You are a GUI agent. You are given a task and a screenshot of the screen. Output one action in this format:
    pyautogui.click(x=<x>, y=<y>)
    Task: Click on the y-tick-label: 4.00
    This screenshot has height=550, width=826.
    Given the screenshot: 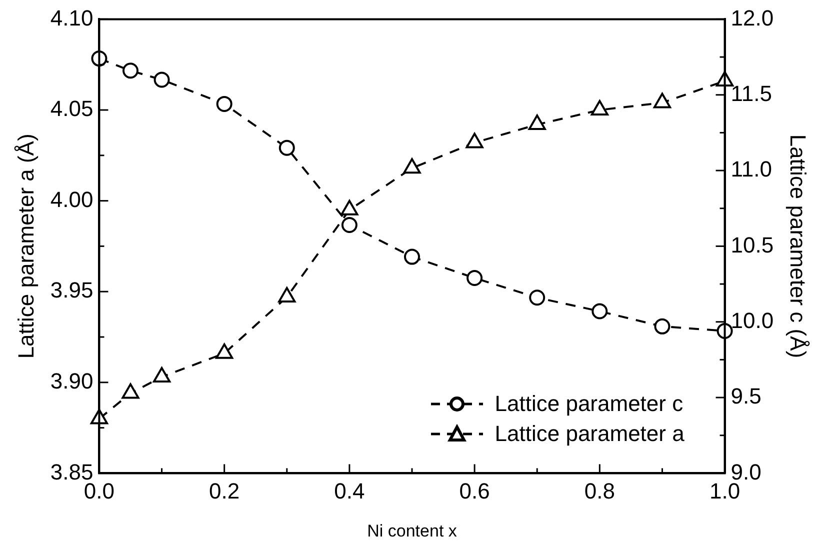 What is the action you would take?
    pyautogui.click(x=72, y=199)
    